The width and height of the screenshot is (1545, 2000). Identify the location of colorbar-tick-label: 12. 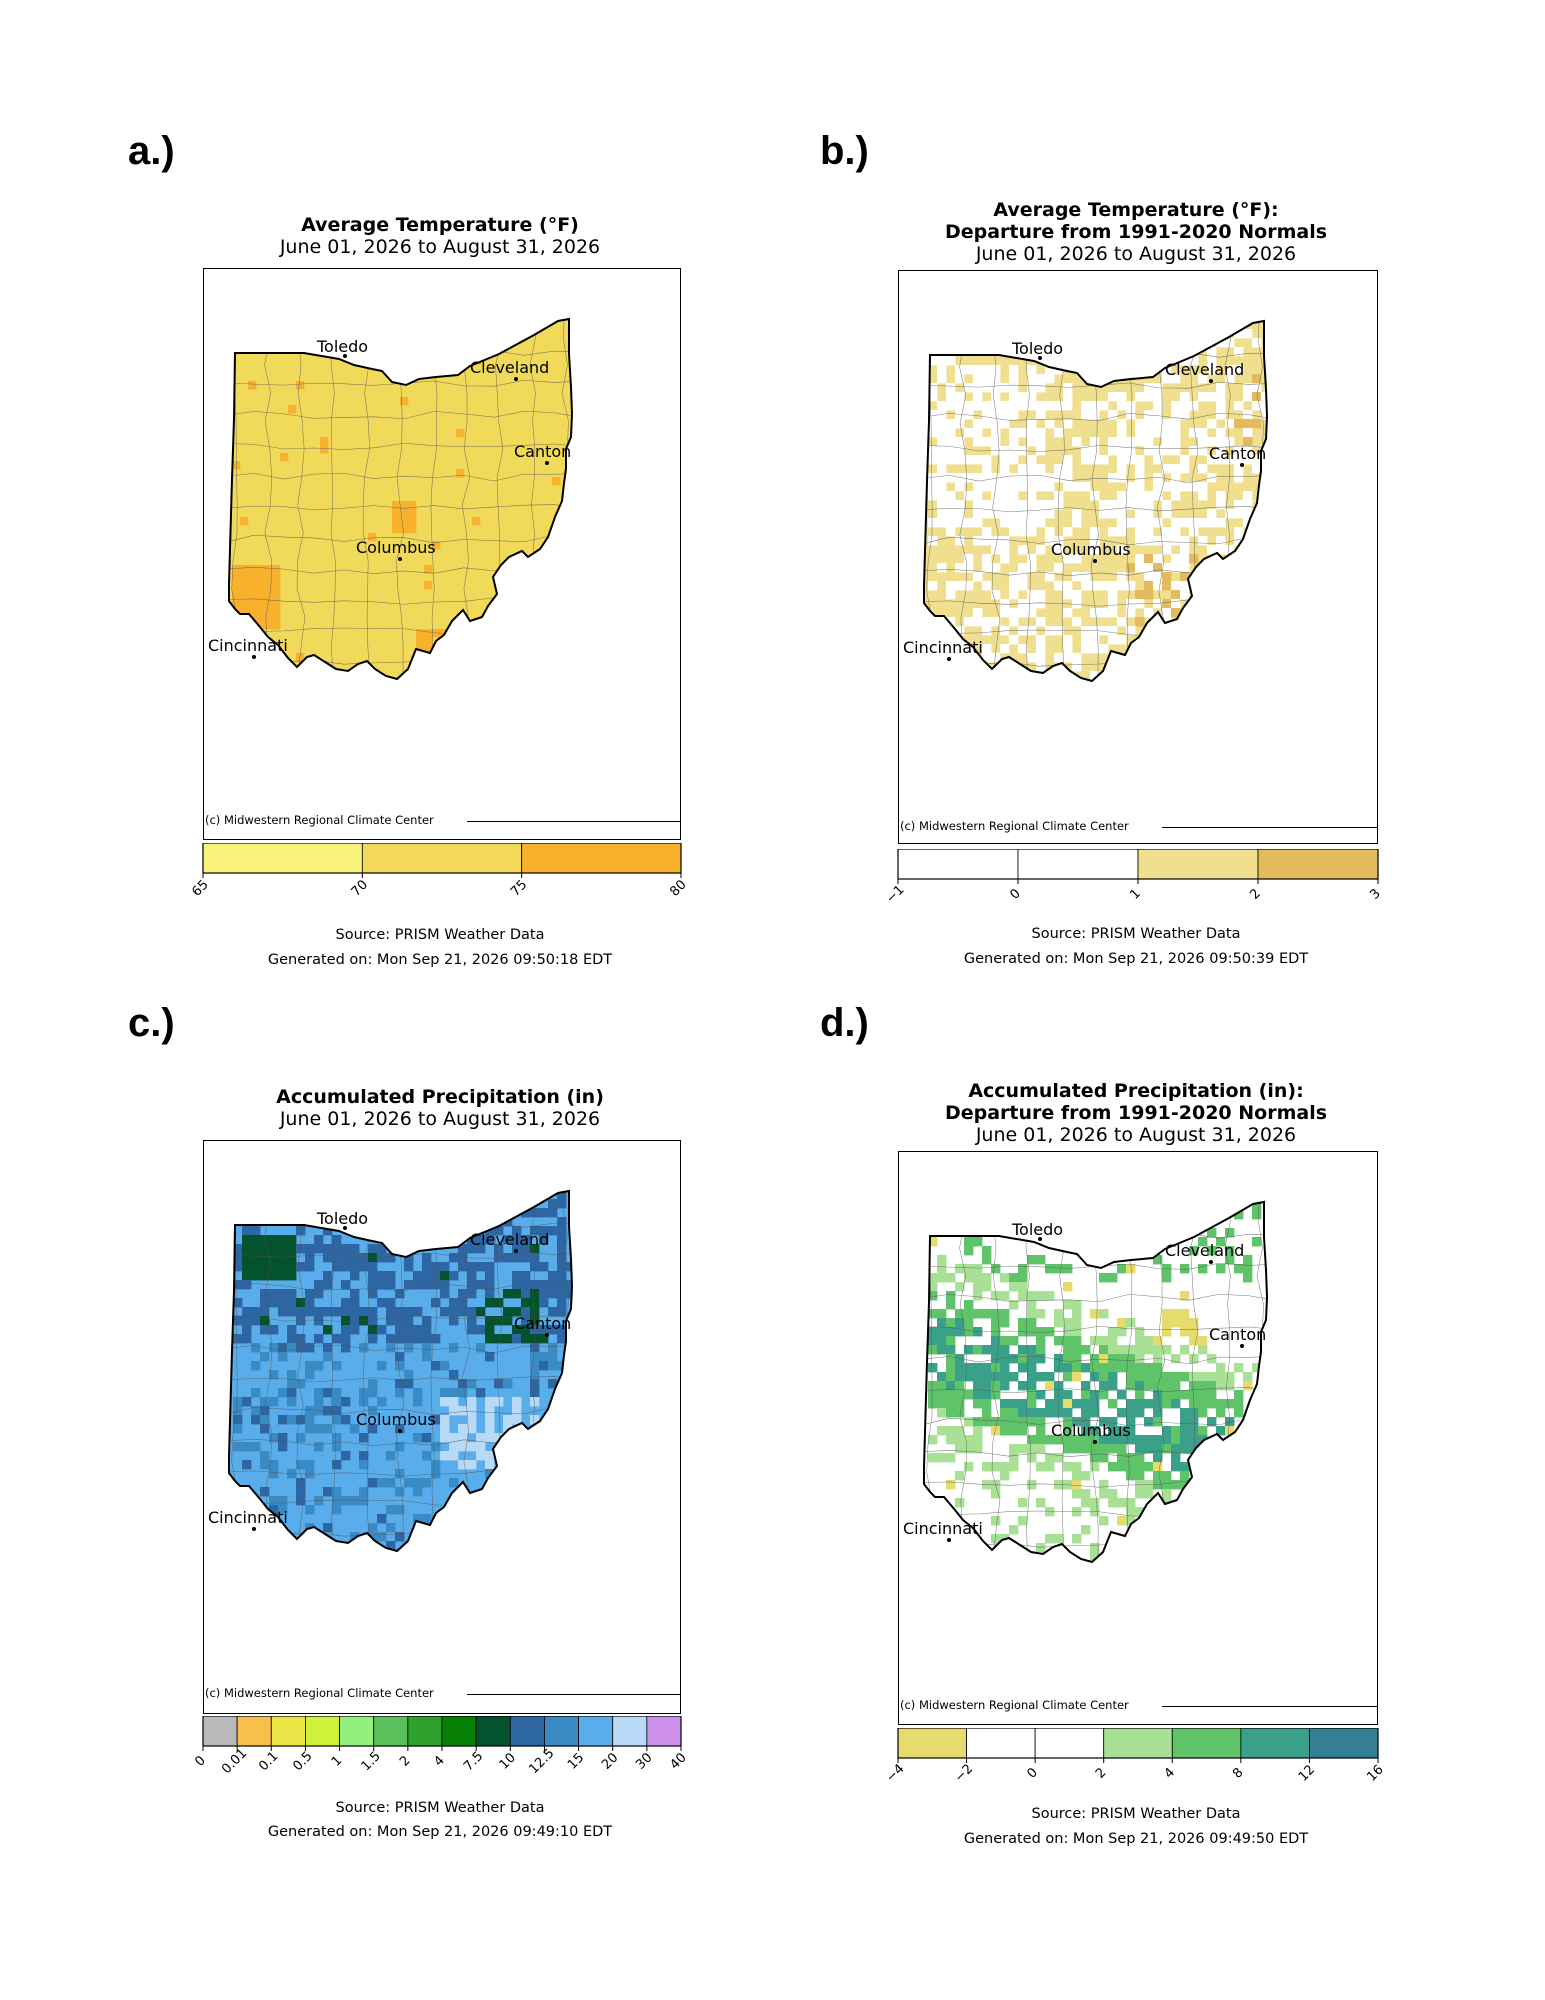
(1307, 1773).